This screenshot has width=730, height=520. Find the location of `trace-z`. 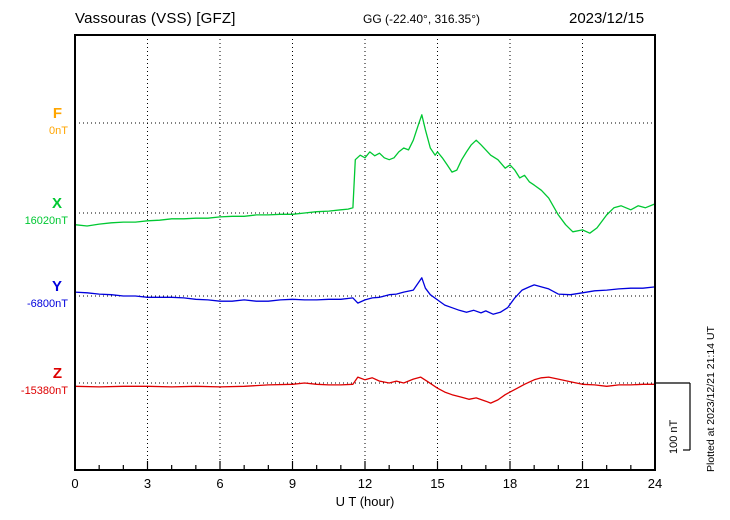

trace-z is located at coordinates (364, 390).